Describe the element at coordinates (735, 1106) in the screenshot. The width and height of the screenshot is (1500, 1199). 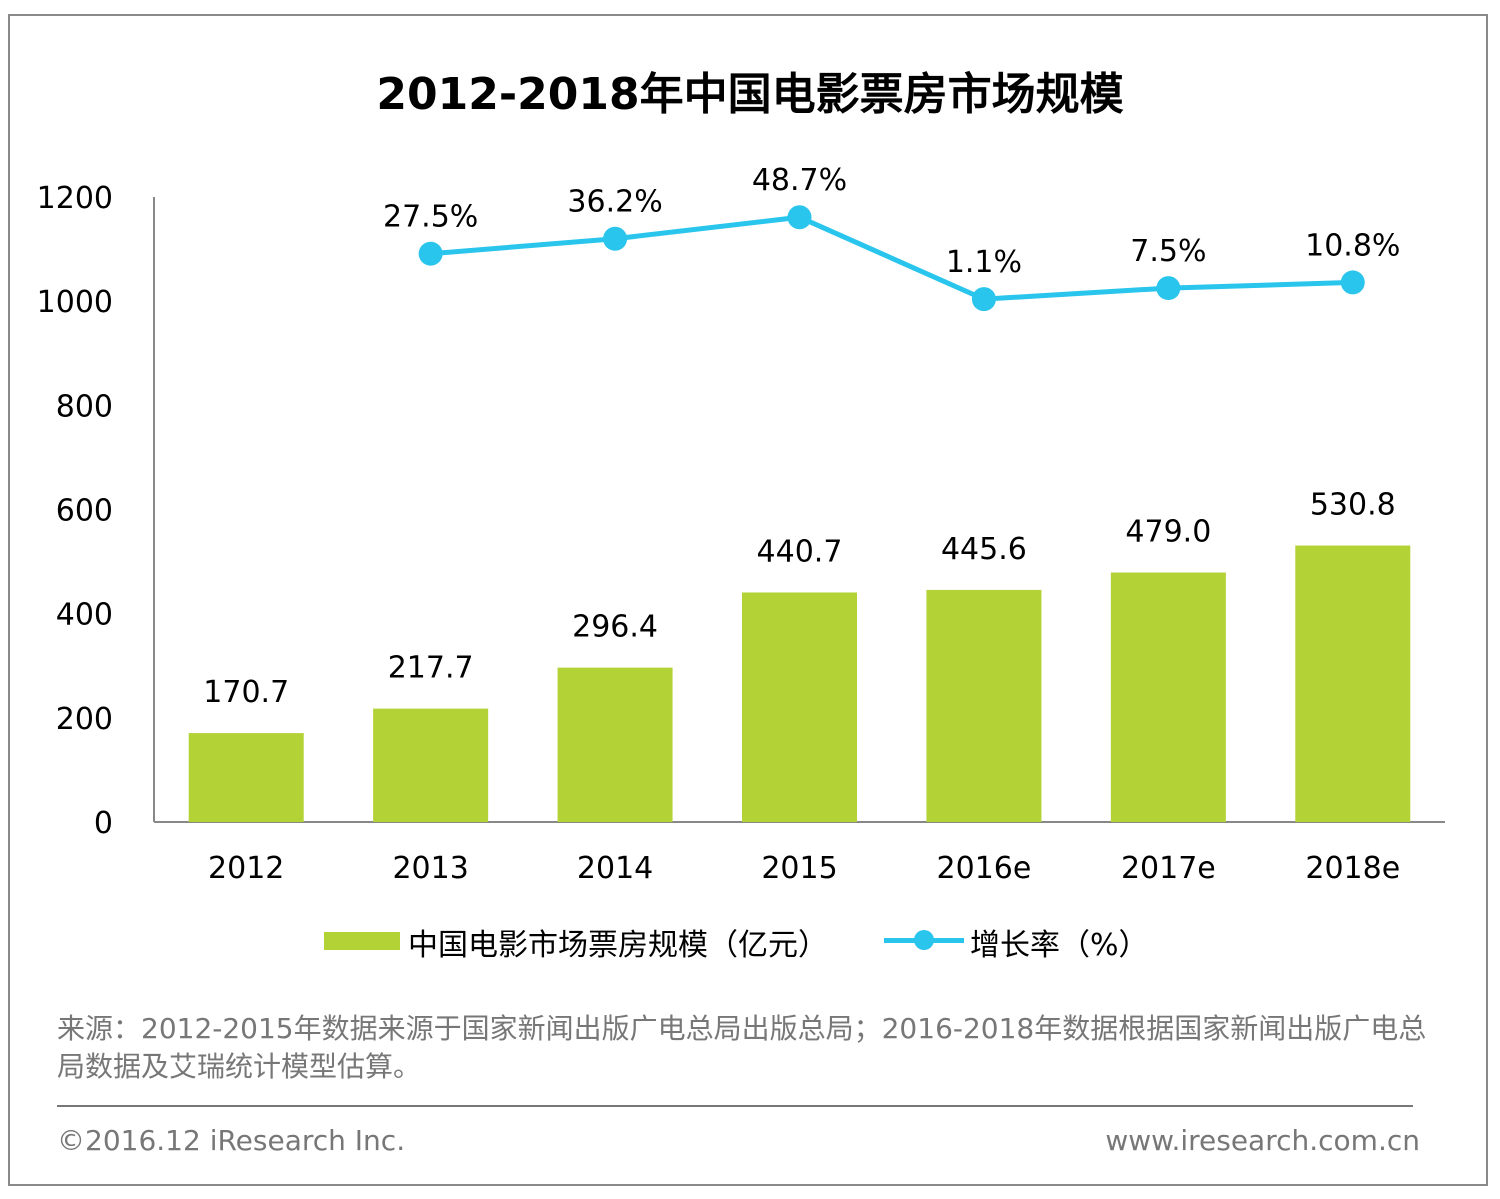
I see `divider` at that location.